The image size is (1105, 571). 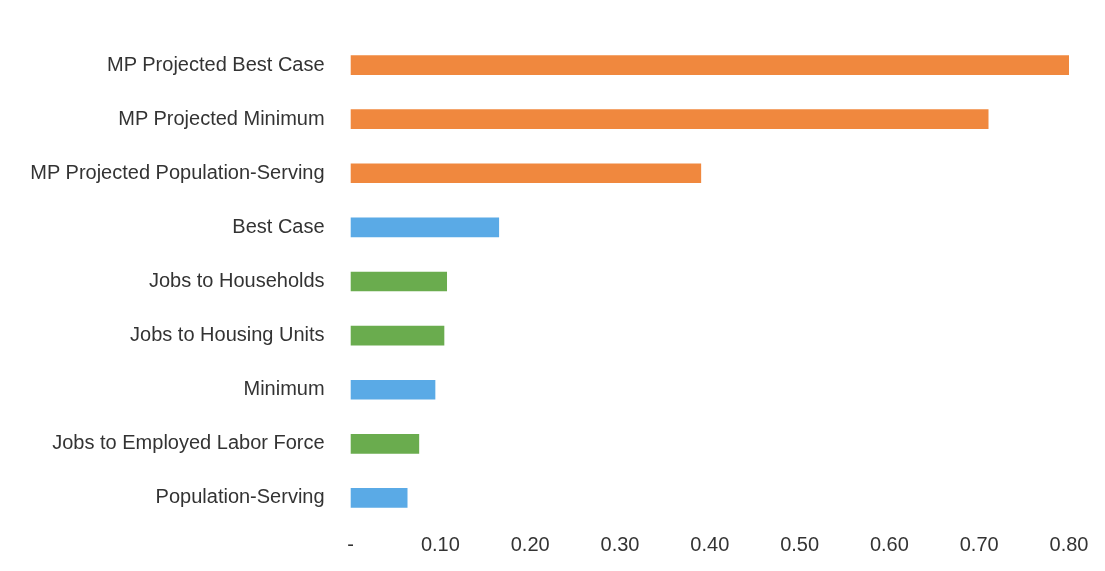 What do you see at coordinates (177, 171) in the screenshot?
I see `y-tick-label: MP Projected Population-Serving` at bounding box center [177, 171].